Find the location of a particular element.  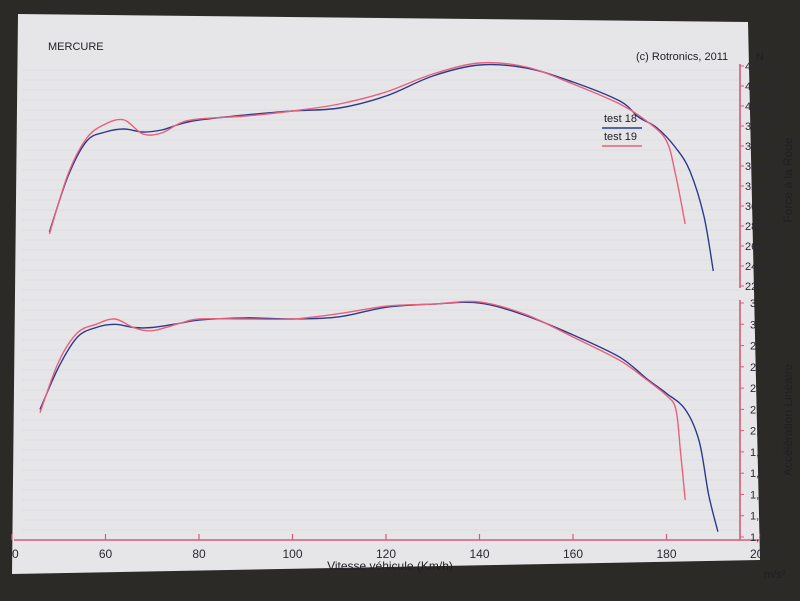

x-tick-label: 60 is located at coordinates (106, 554).